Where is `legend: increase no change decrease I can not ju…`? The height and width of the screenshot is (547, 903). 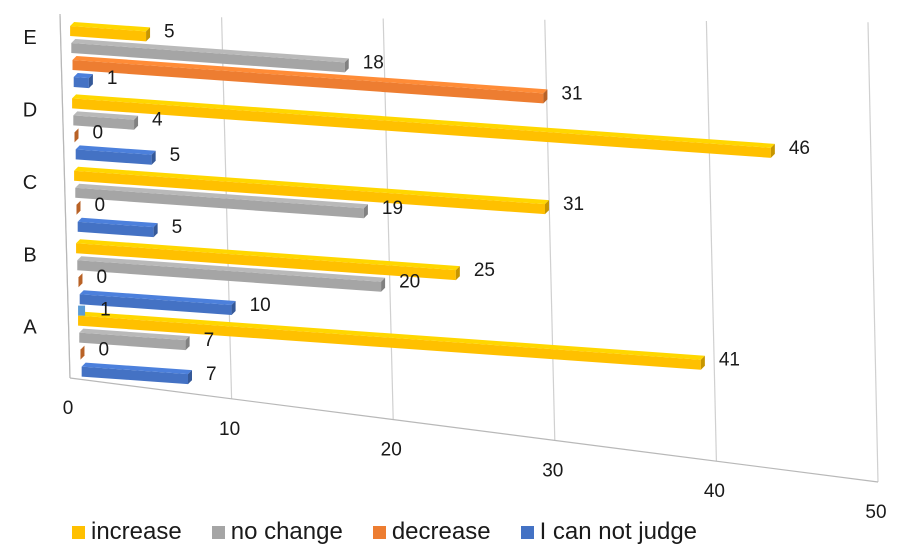 legend: increase no change decrease I can not ju… is located at coordinates (384, 532).